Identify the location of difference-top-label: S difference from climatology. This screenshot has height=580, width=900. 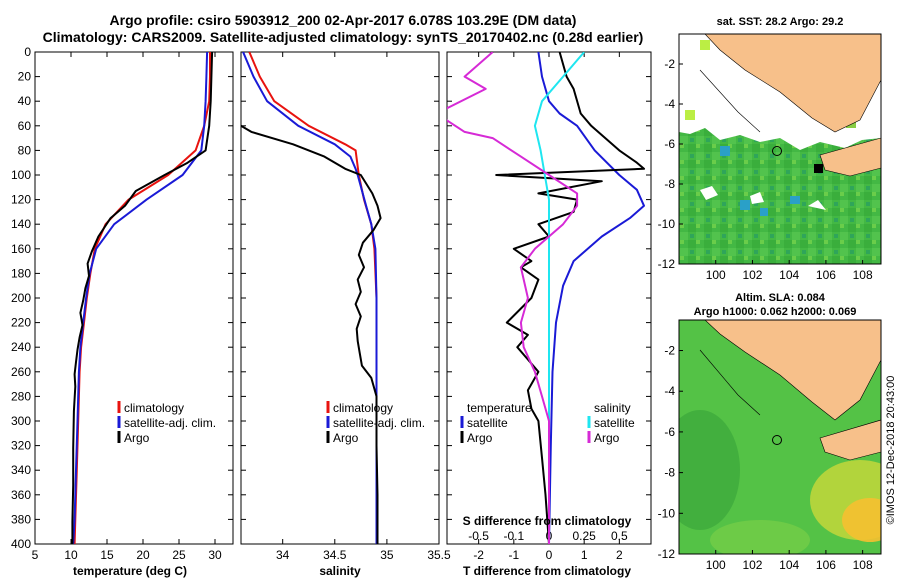
(547, 521).